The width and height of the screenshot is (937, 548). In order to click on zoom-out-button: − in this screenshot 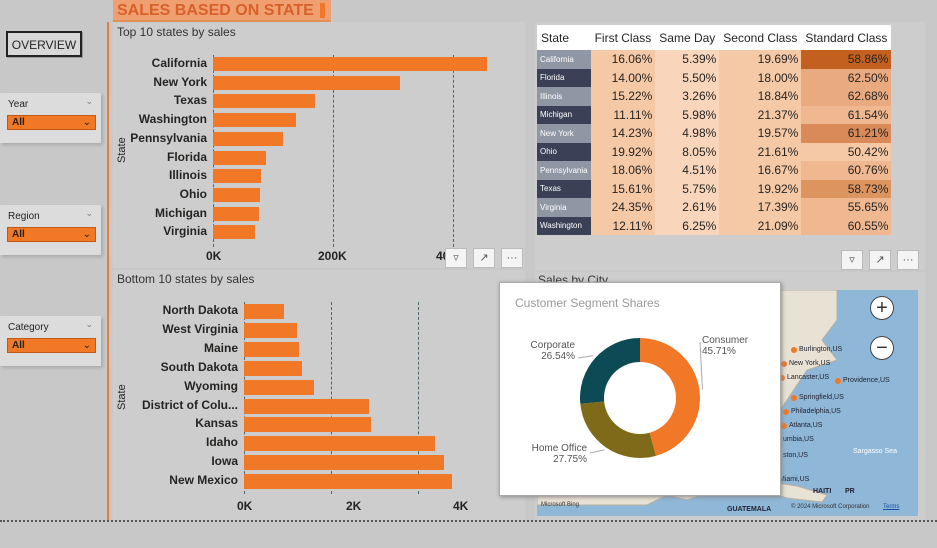, I will do `click(882, 348)`.